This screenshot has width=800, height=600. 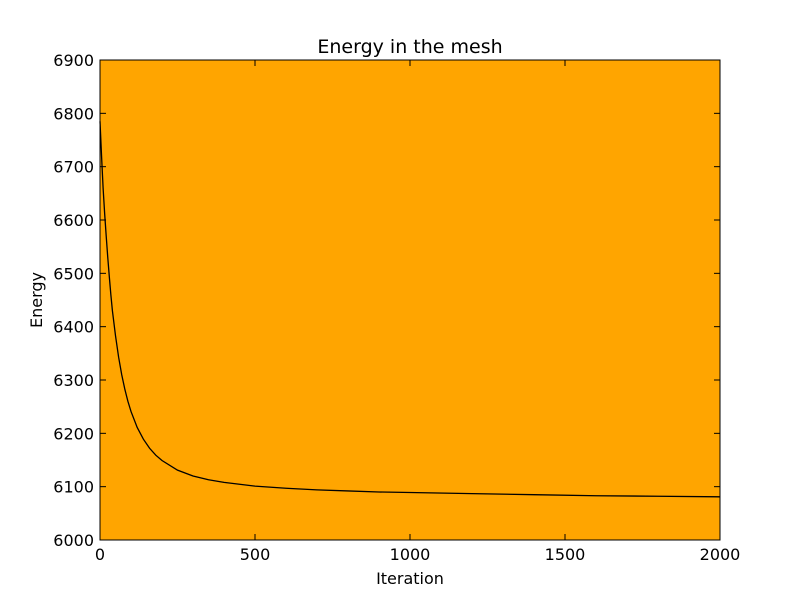 I want to click on y-tick-label: 6300, so click(x=73, y=380).